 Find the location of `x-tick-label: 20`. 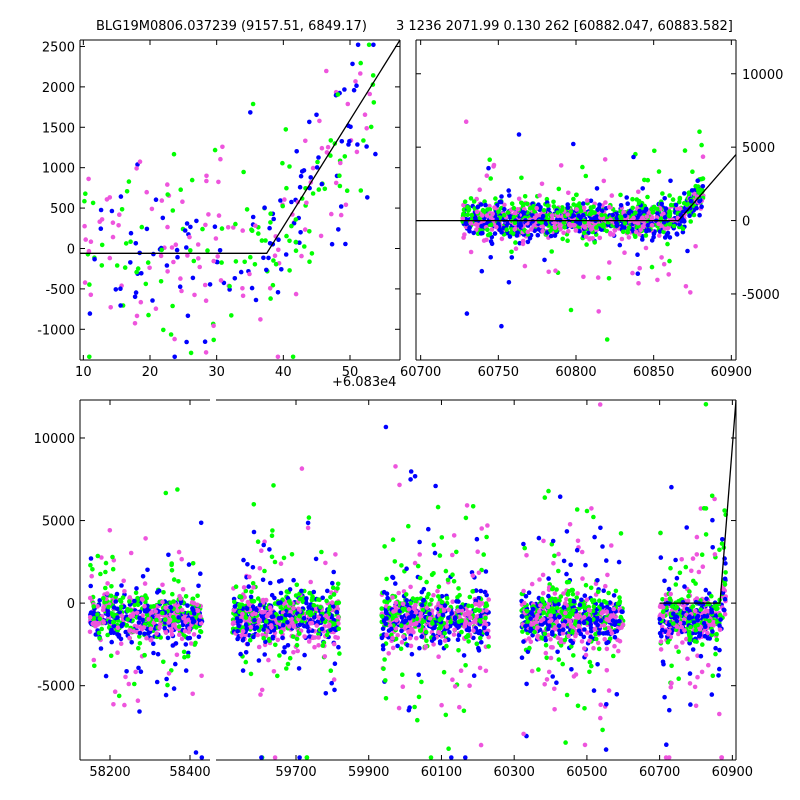

x-tick-label: 20 is located at coordinates (150, 372).